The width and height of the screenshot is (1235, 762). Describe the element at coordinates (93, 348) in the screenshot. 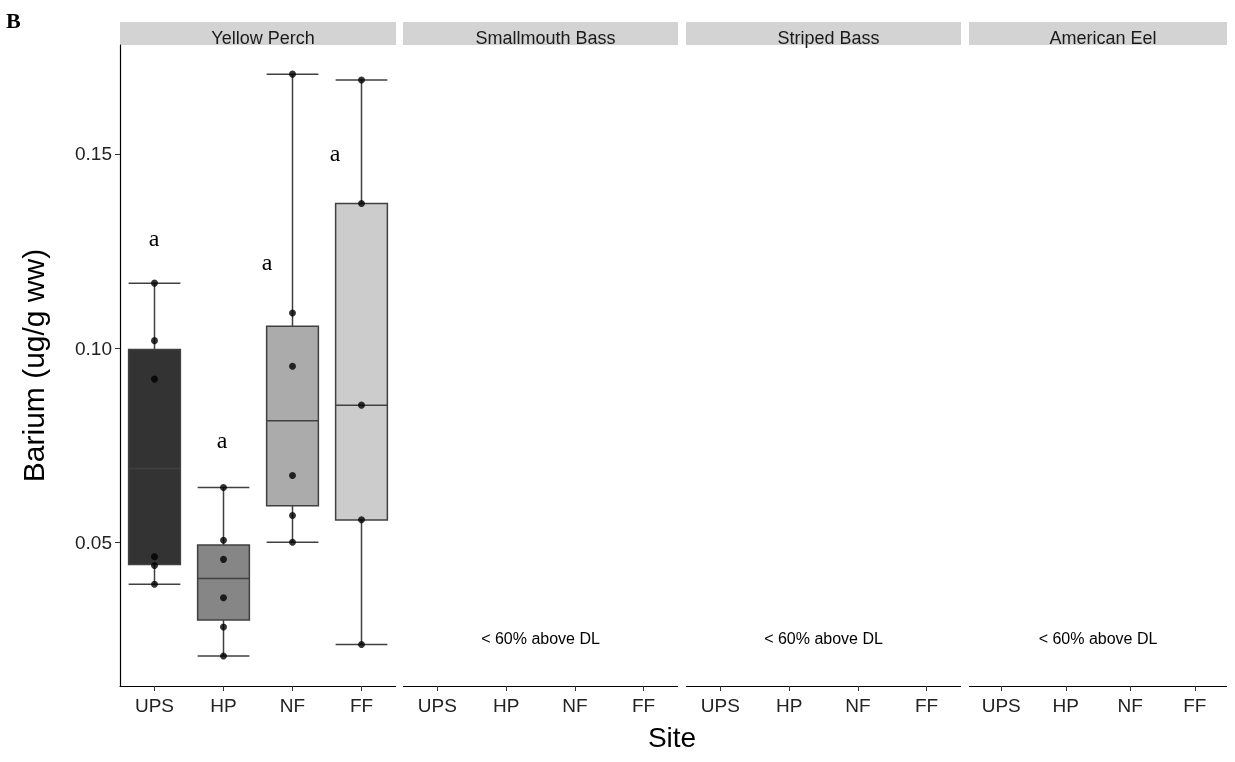

I see `y-tick-label: 0.10` at that location.